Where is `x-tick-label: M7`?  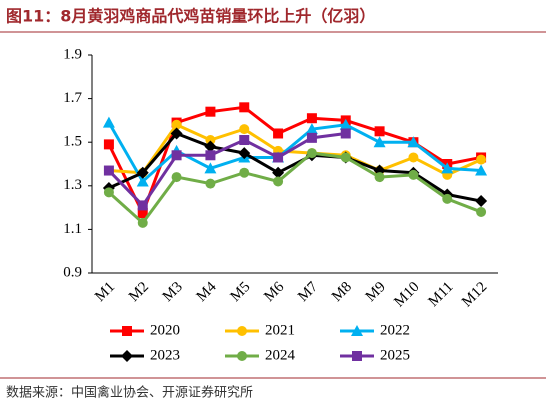 x-tick-label: M7 is located at coordinates (308, 292).